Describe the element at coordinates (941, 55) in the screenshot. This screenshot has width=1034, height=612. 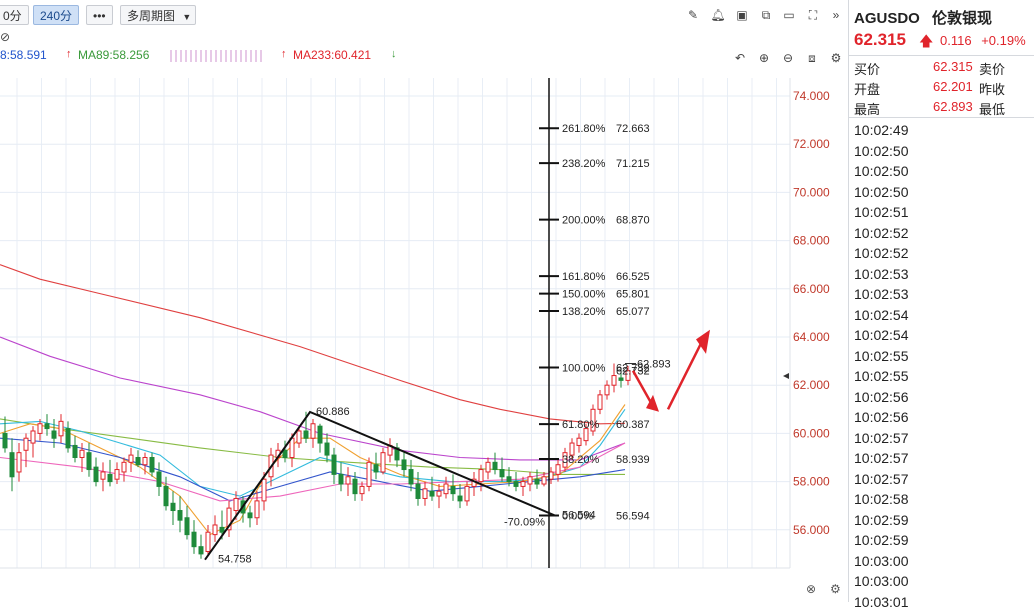
I see `divider` at that location.